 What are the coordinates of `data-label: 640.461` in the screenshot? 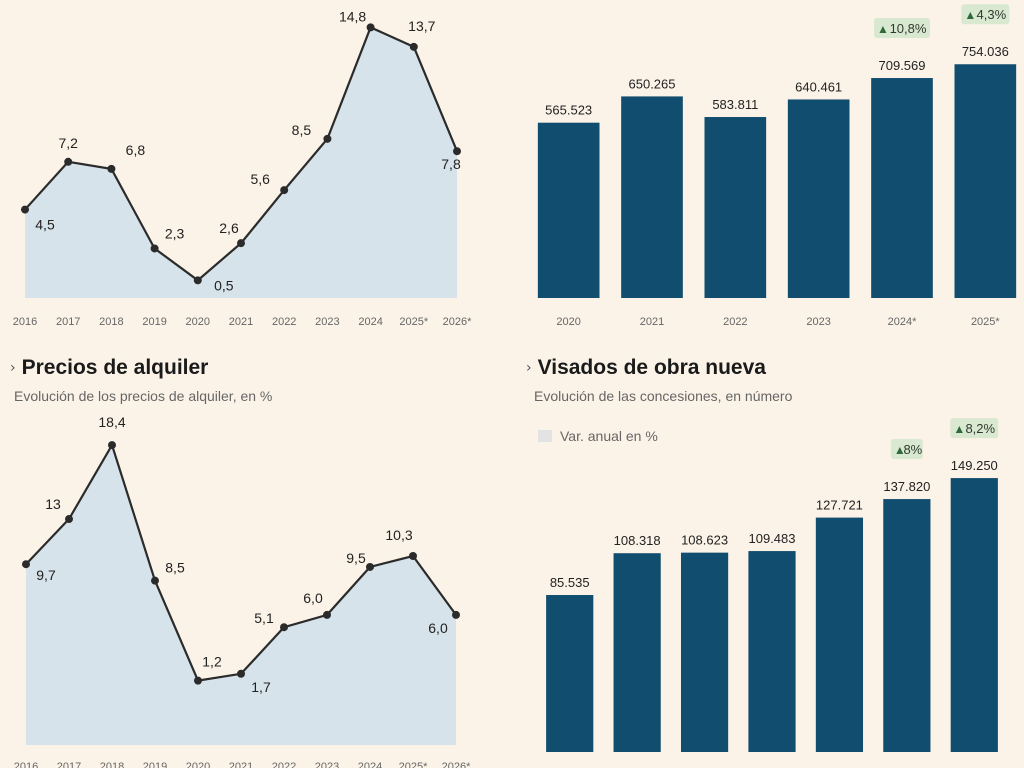 It's located at (818, 86).